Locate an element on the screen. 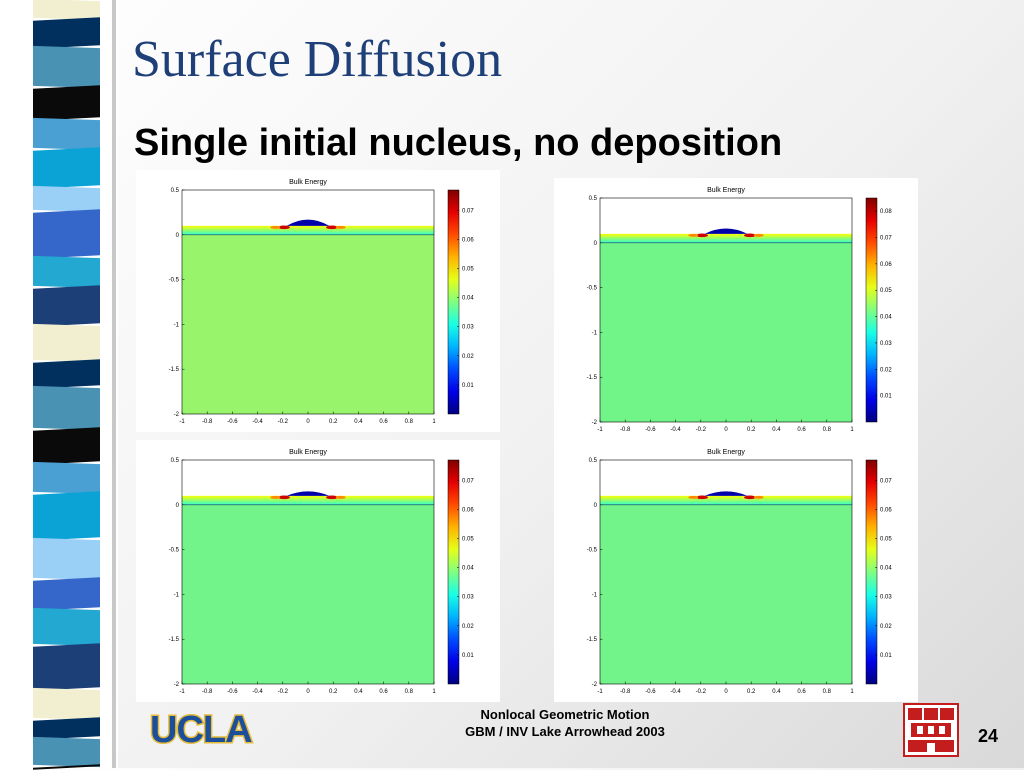 The image size is (1024, 770). plot-title: Bulk Energy is located at coordinates (308, 182).